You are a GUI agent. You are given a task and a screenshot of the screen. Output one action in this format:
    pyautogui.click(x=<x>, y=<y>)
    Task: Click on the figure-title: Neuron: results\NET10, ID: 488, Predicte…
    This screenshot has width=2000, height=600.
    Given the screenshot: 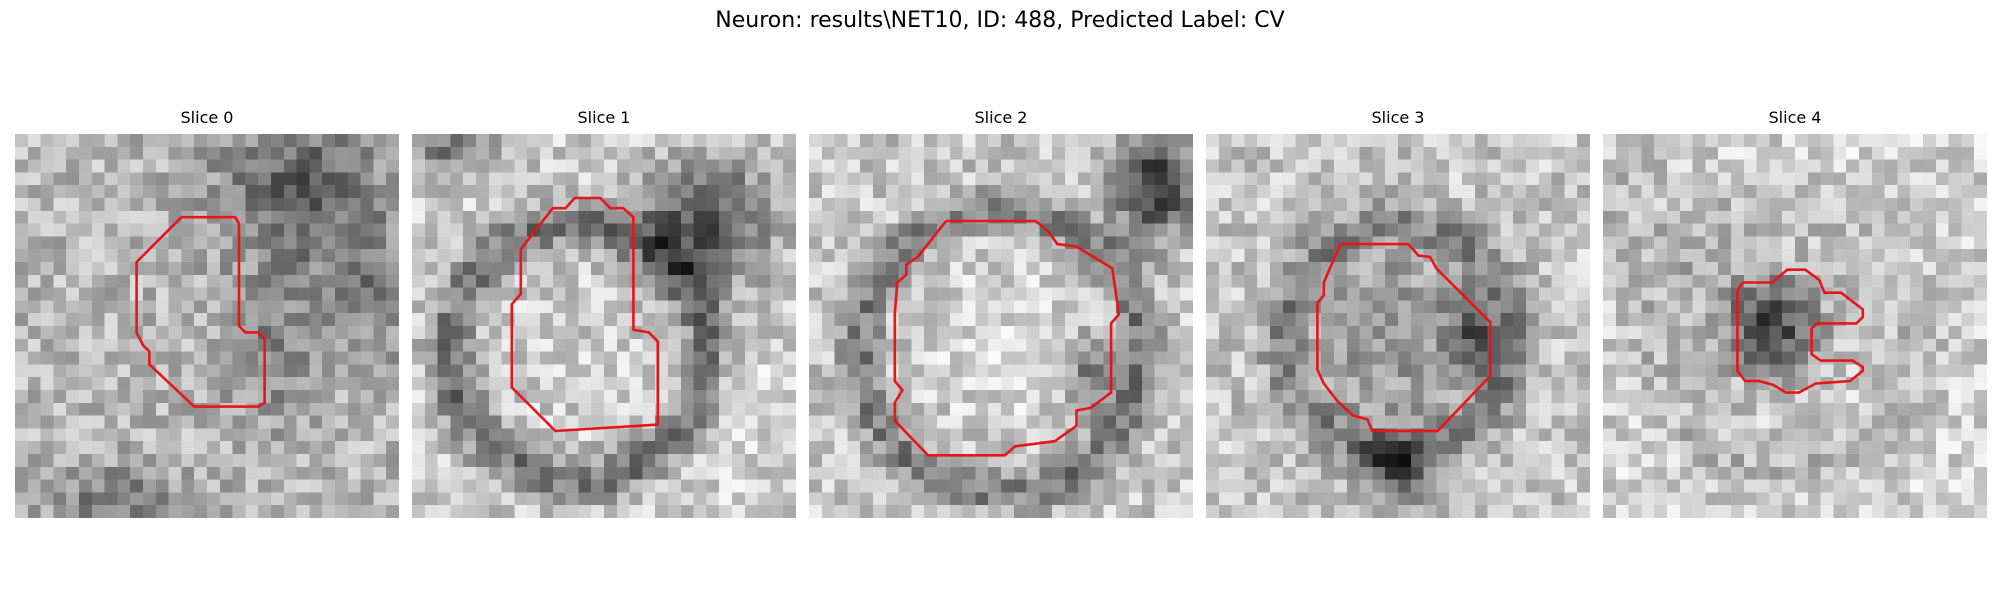 What is the action you would take?
    pyautogui.click(x=1000, y=20)
    